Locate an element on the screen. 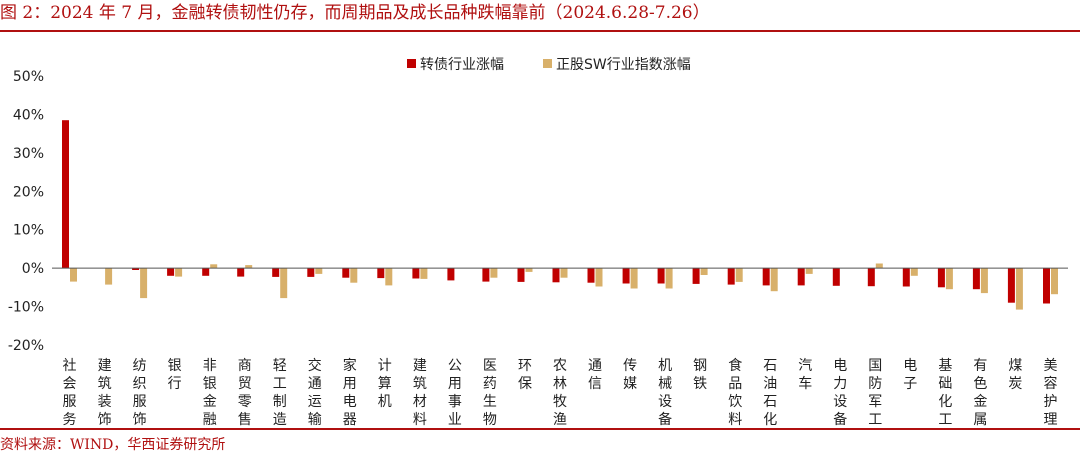 The height and width of the screenshot is (460, 1080). x-category-label: 通信 is located at coordinates (595, 375).